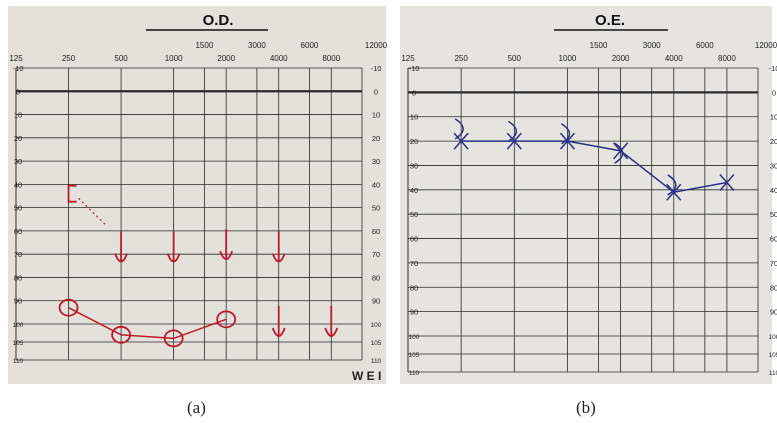  Describe the element at coordinates (18, 68) in the screenshot. I see `db-tick-label-left: -10` at that location.